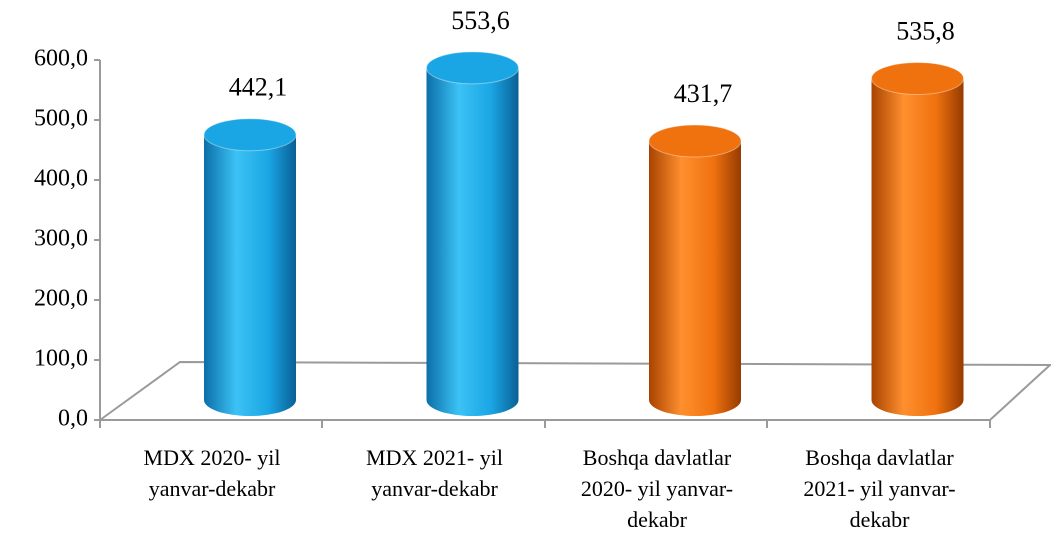  Describe the element at coordinates (434, 457) in the screenshot. I see `x-tick-label: MDX 2021- yil` at that location.